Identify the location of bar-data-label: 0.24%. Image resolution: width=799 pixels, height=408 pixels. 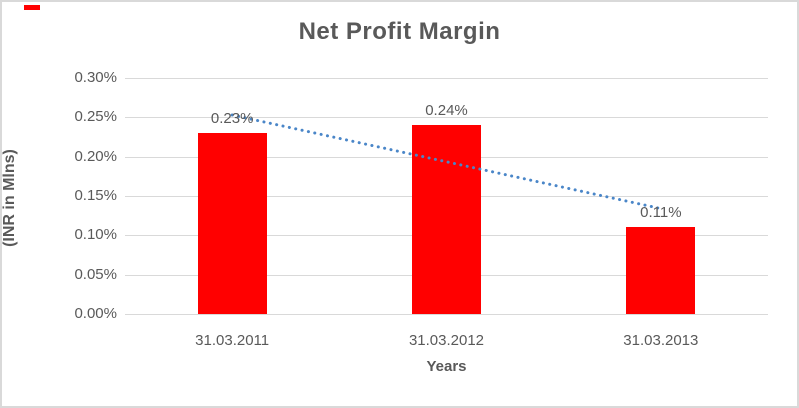
(446, 111).